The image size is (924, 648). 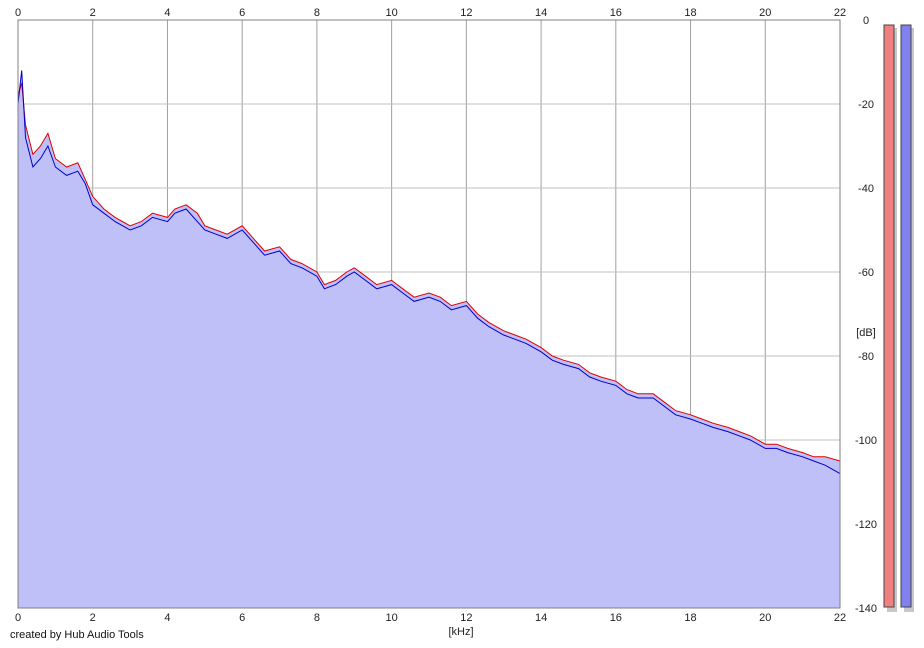 What do you see at coordinates (466, 13) in the screenshot?
I see `x-tick-label-top-6: 12` at bounding box center [466, 13].